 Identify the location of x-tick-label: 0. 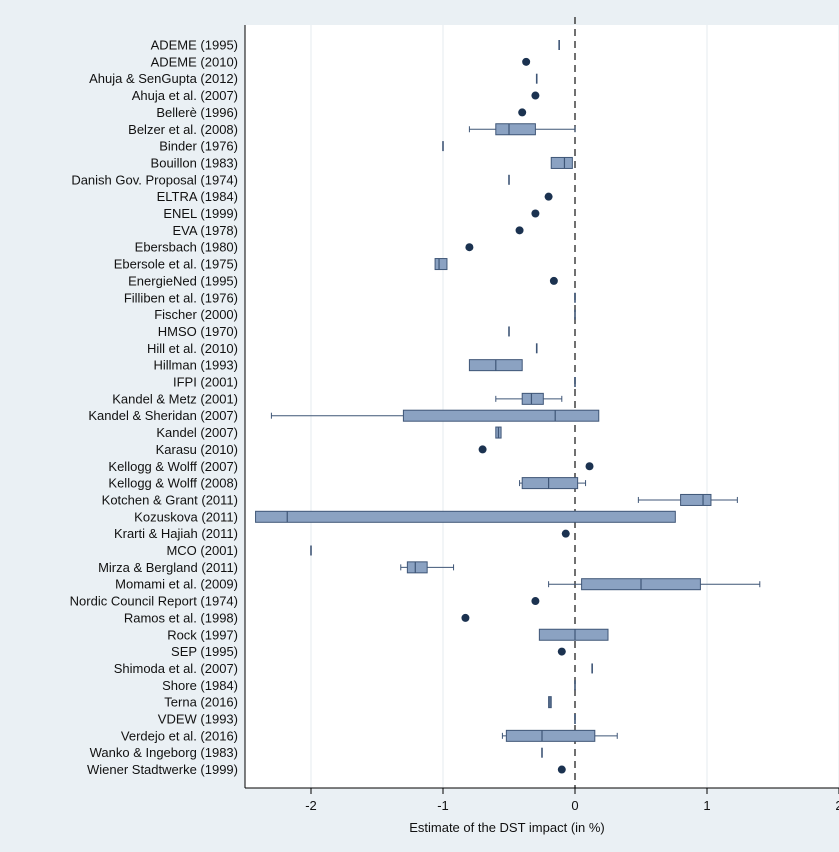
(574, 805).